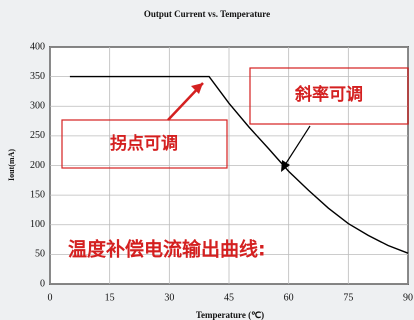  Describe the element at coordinates (37, 135) in the screenshot. I see `y-tick-label: 250` at that location.